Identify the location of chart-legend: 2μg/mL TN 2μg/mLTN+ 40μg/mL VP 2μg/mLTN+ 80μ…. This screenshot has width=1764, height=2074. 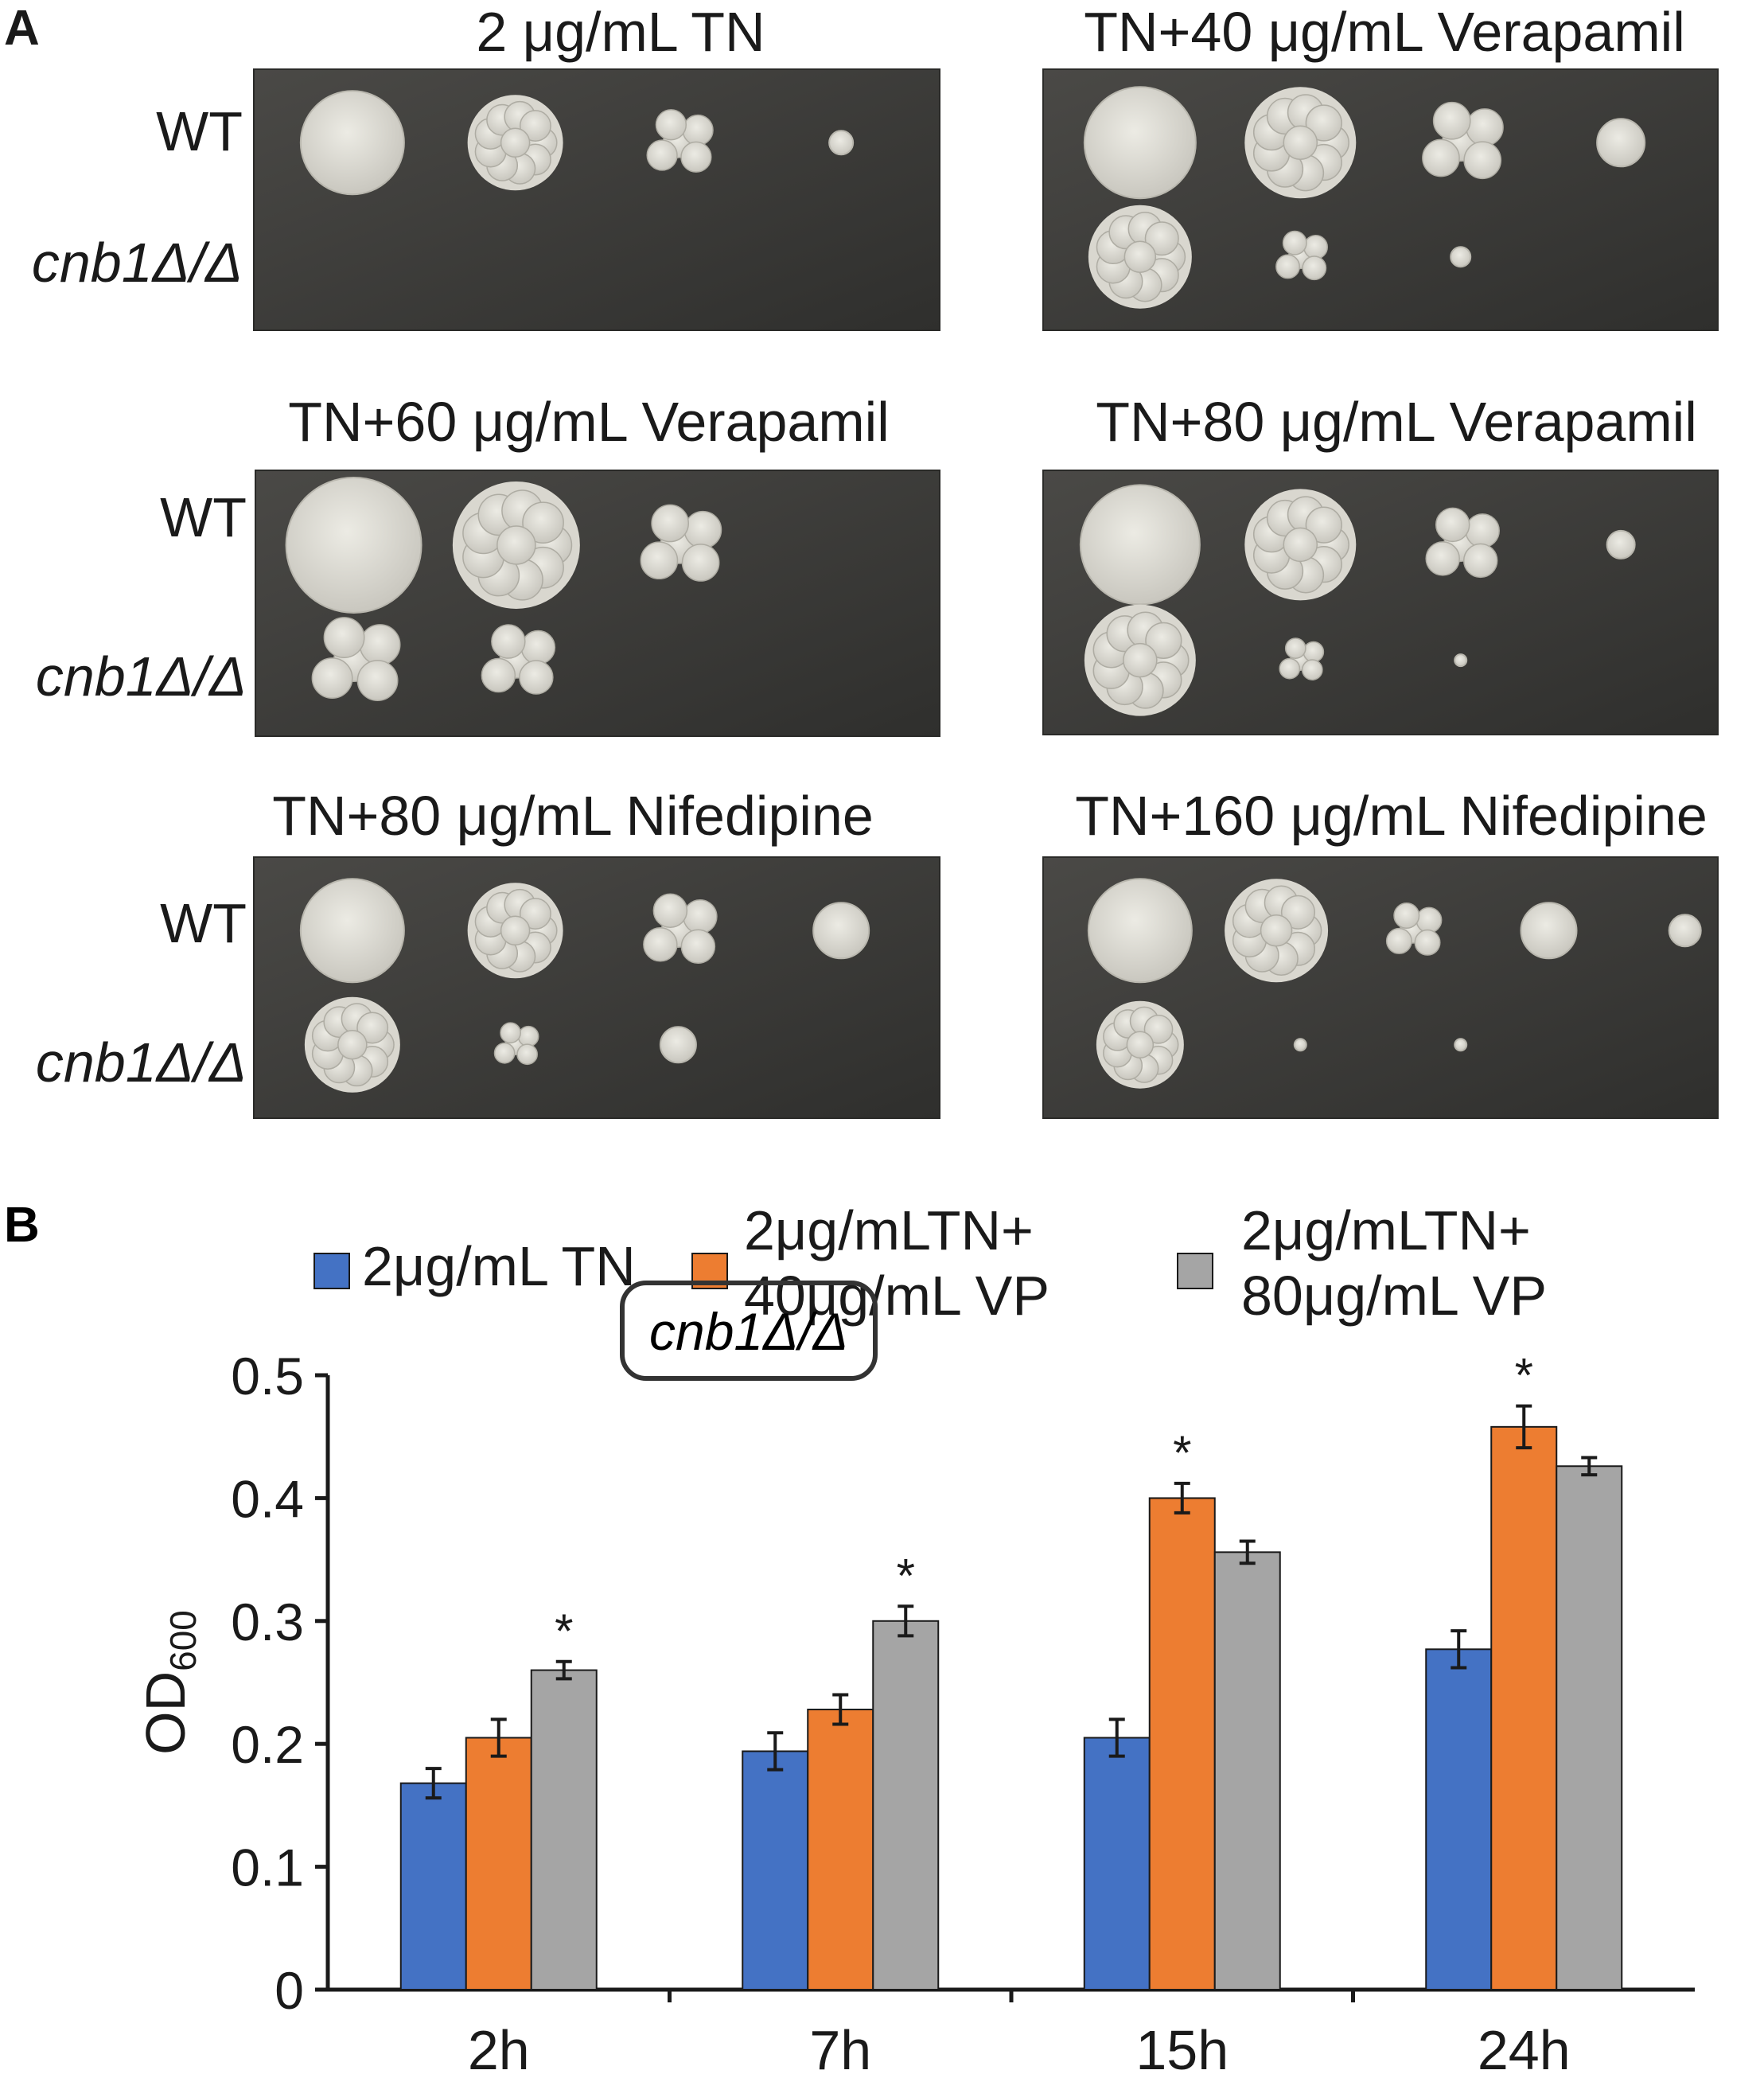
(930, 1263).